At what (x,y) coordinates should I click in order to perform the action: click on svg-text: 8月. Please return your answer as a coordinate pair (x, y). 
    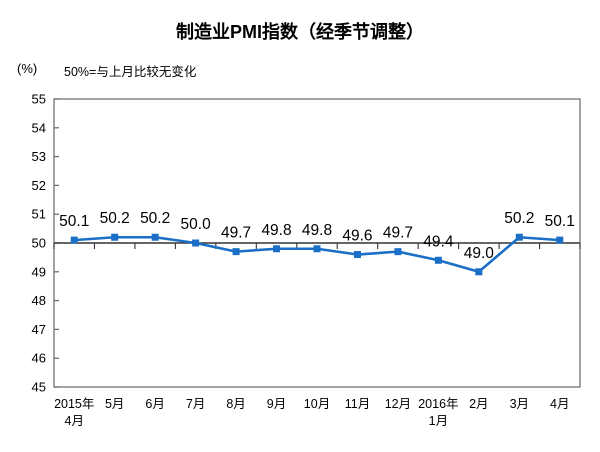
    Looking at the image, I should click on (235, 404).